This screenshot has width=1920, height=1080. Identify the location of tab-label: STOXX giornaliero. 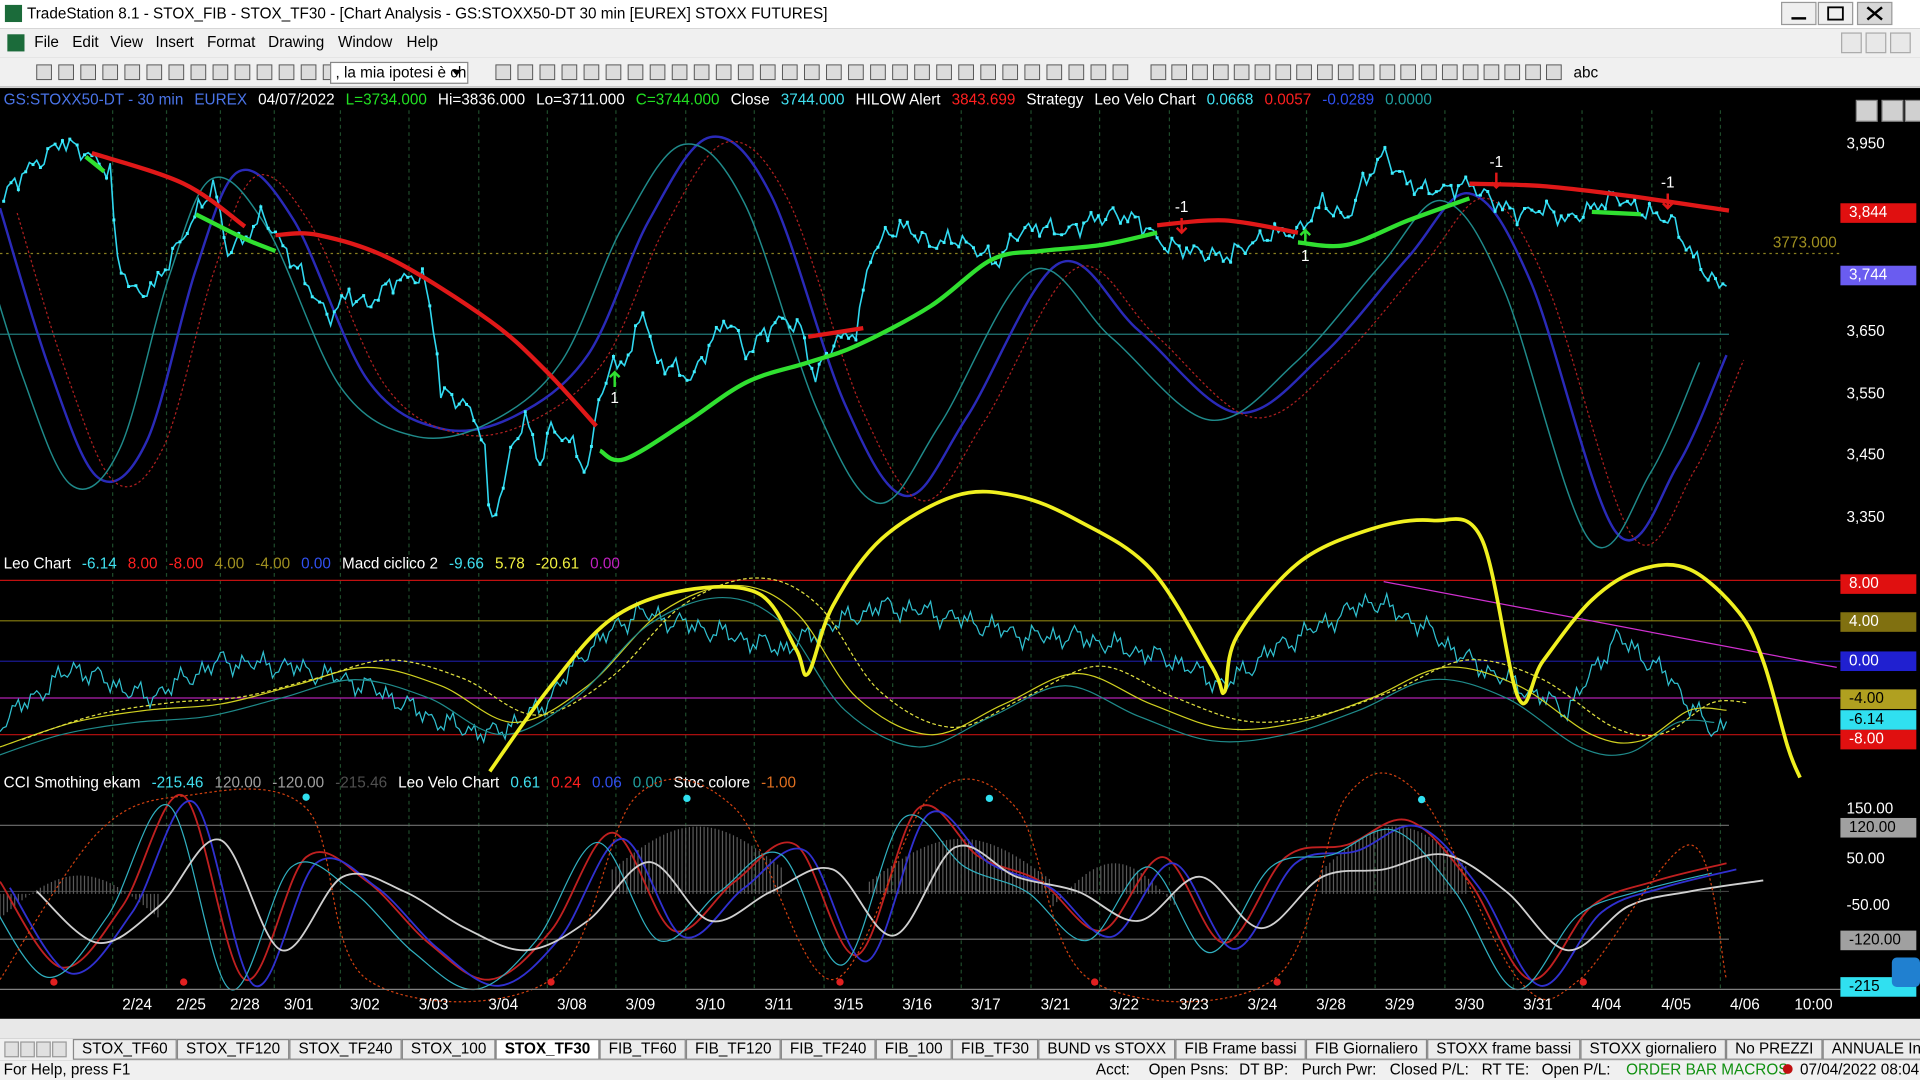
(1653, 1048).